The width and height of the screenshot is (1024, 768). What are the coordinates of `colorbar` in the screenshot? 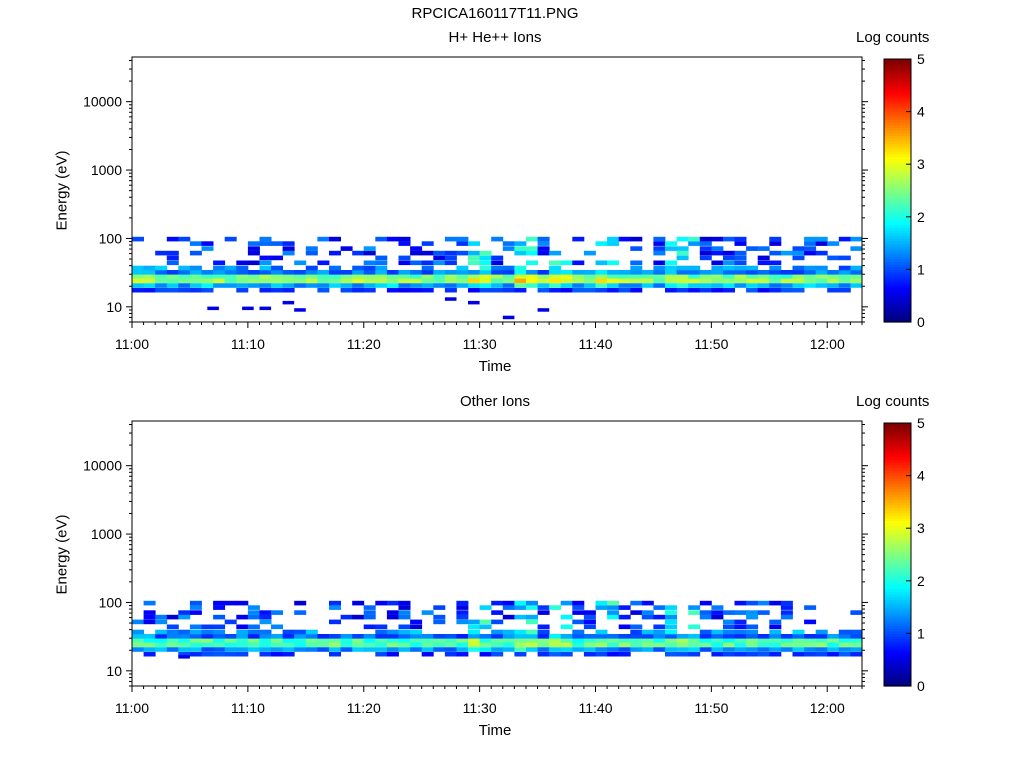 It's located at (897, 555).